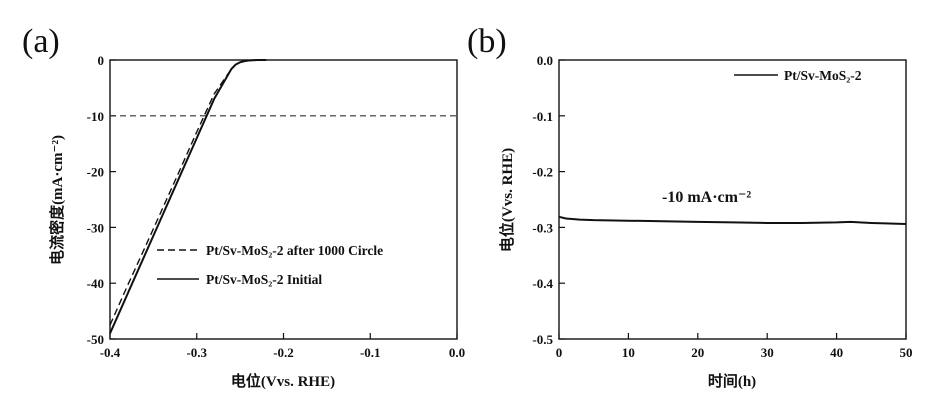 Image resolution: width=929 pixels, height=413 pixels. Describe the element at coordinates (823, 75) in the screenshot. I see `legend-label-pt-sv-mos2-2: Pt/Sv-MoS₂-2` at that location.